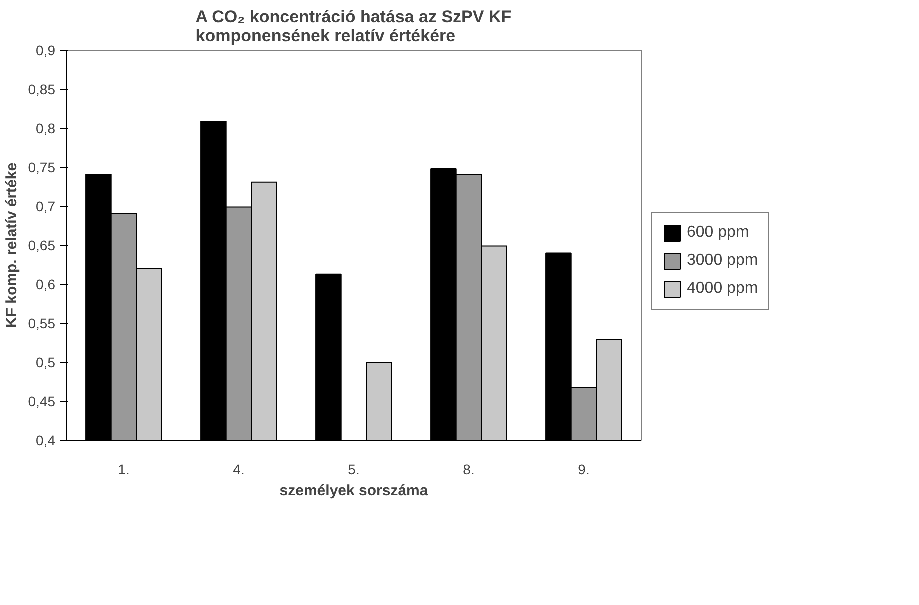  I want to click on y-tick-label: 0,45, so click(42, 402).